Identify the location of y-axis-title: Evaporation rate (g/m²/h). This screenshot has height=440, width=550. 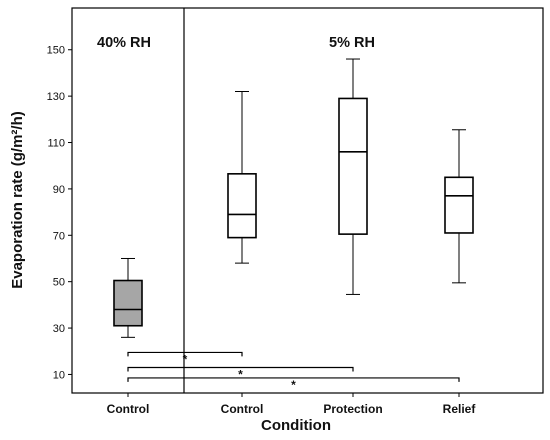
(17, 200).